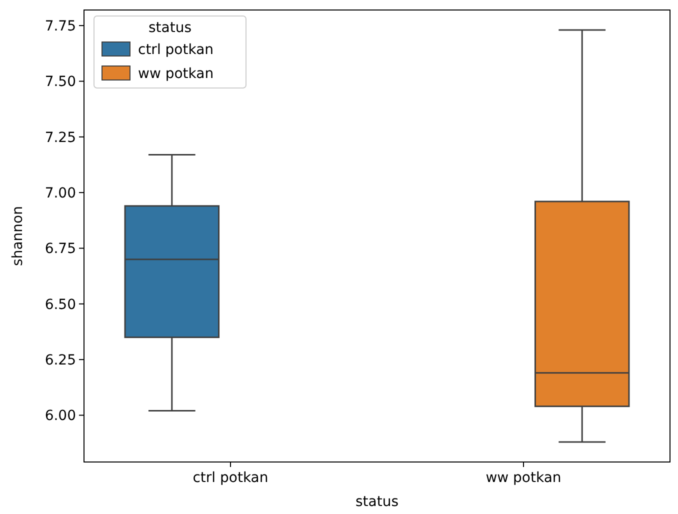 This screenshot has height=514, width=678. What do you see at coordinates (60, 304) in the screenshot?
I see `y-tick-label: 6.50` at bounding box center [60, 304].